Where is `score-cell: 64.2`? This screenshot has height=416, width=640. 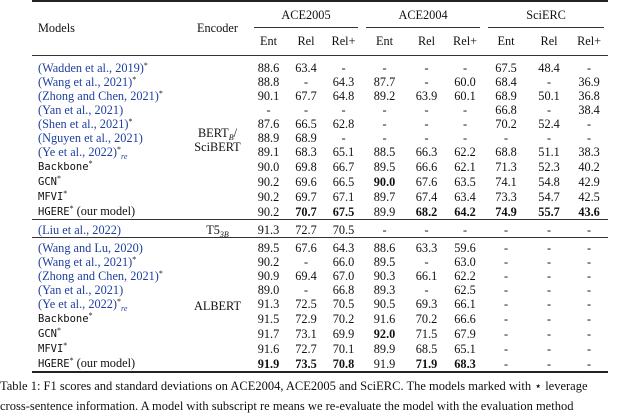 score-cell: 64.2 is located at coordinates (465, 212).